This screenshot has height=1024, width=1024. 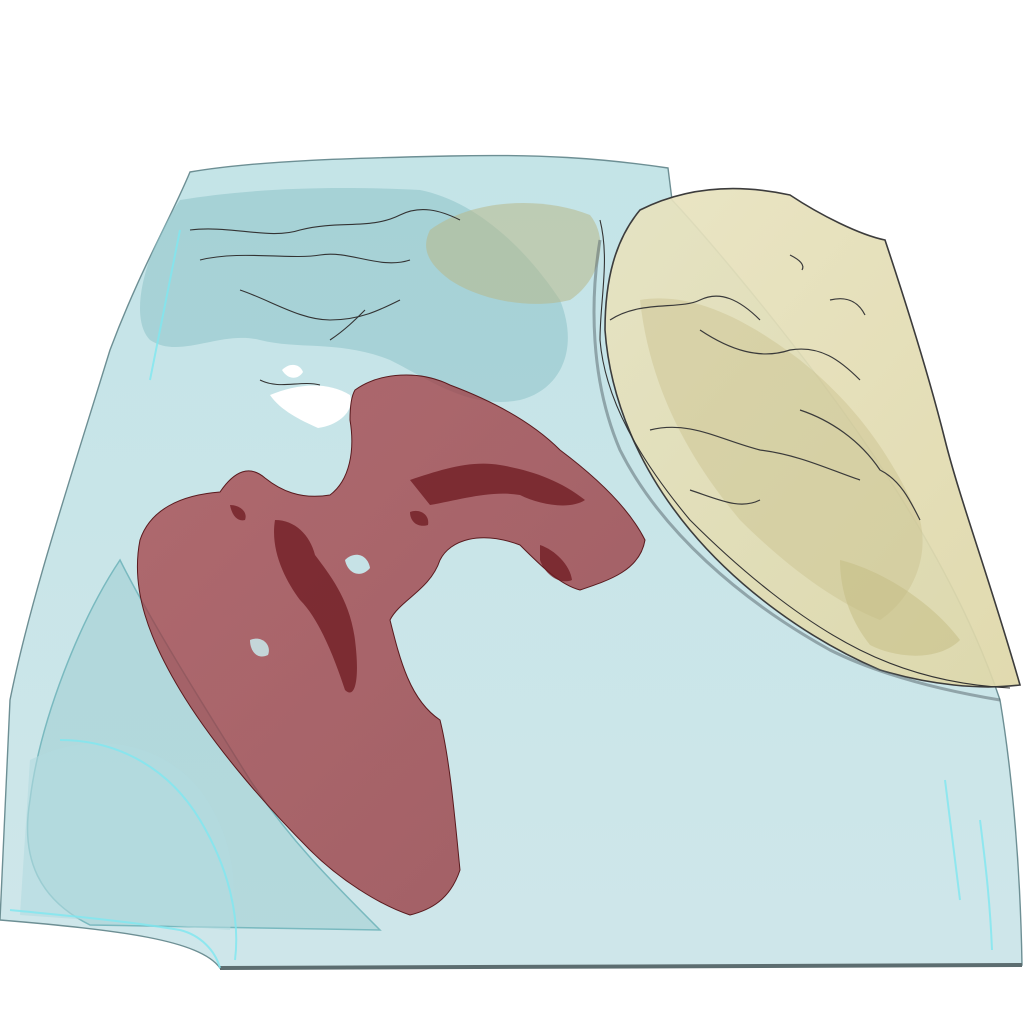 I want to click on hole-small, so click(x=292, y=371).